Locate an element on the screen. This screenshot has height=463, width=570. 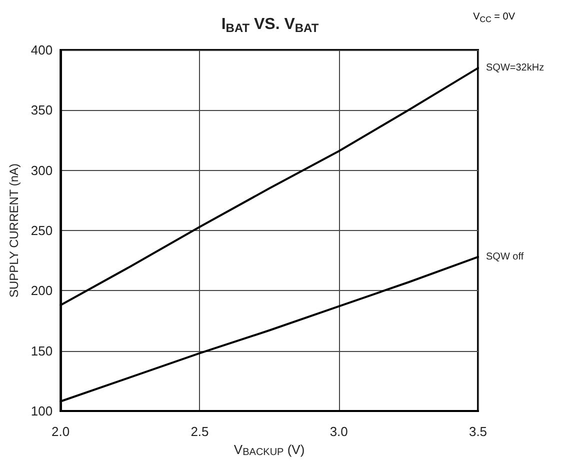
x-tick-label: 3.0 is located at coordinates (339, 431).